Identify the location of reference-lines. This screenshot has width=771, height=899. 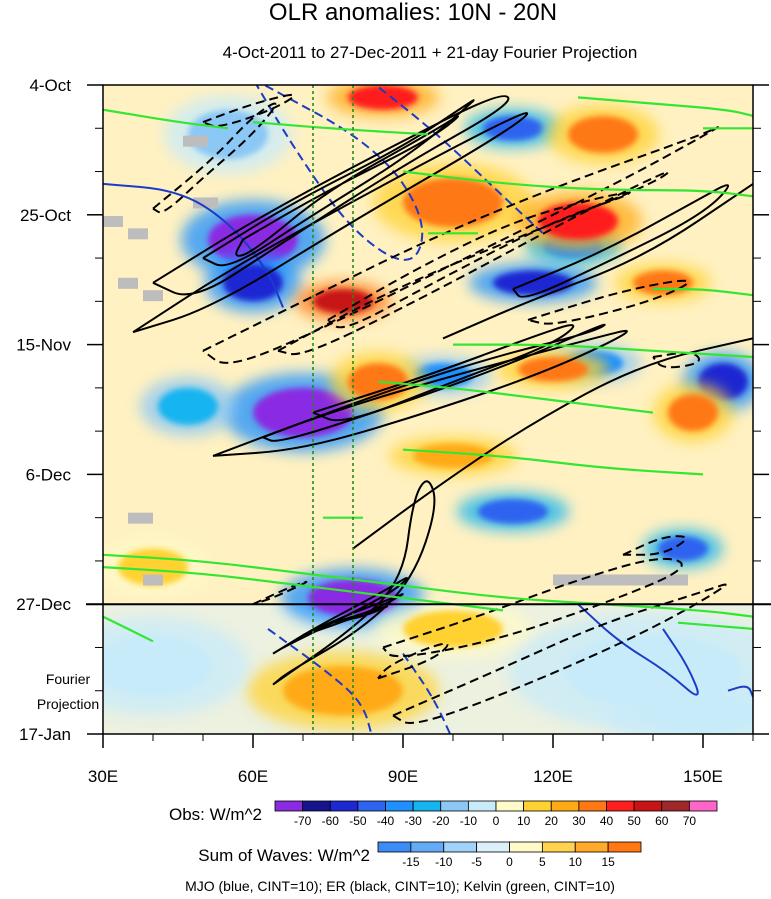
(333, 409).